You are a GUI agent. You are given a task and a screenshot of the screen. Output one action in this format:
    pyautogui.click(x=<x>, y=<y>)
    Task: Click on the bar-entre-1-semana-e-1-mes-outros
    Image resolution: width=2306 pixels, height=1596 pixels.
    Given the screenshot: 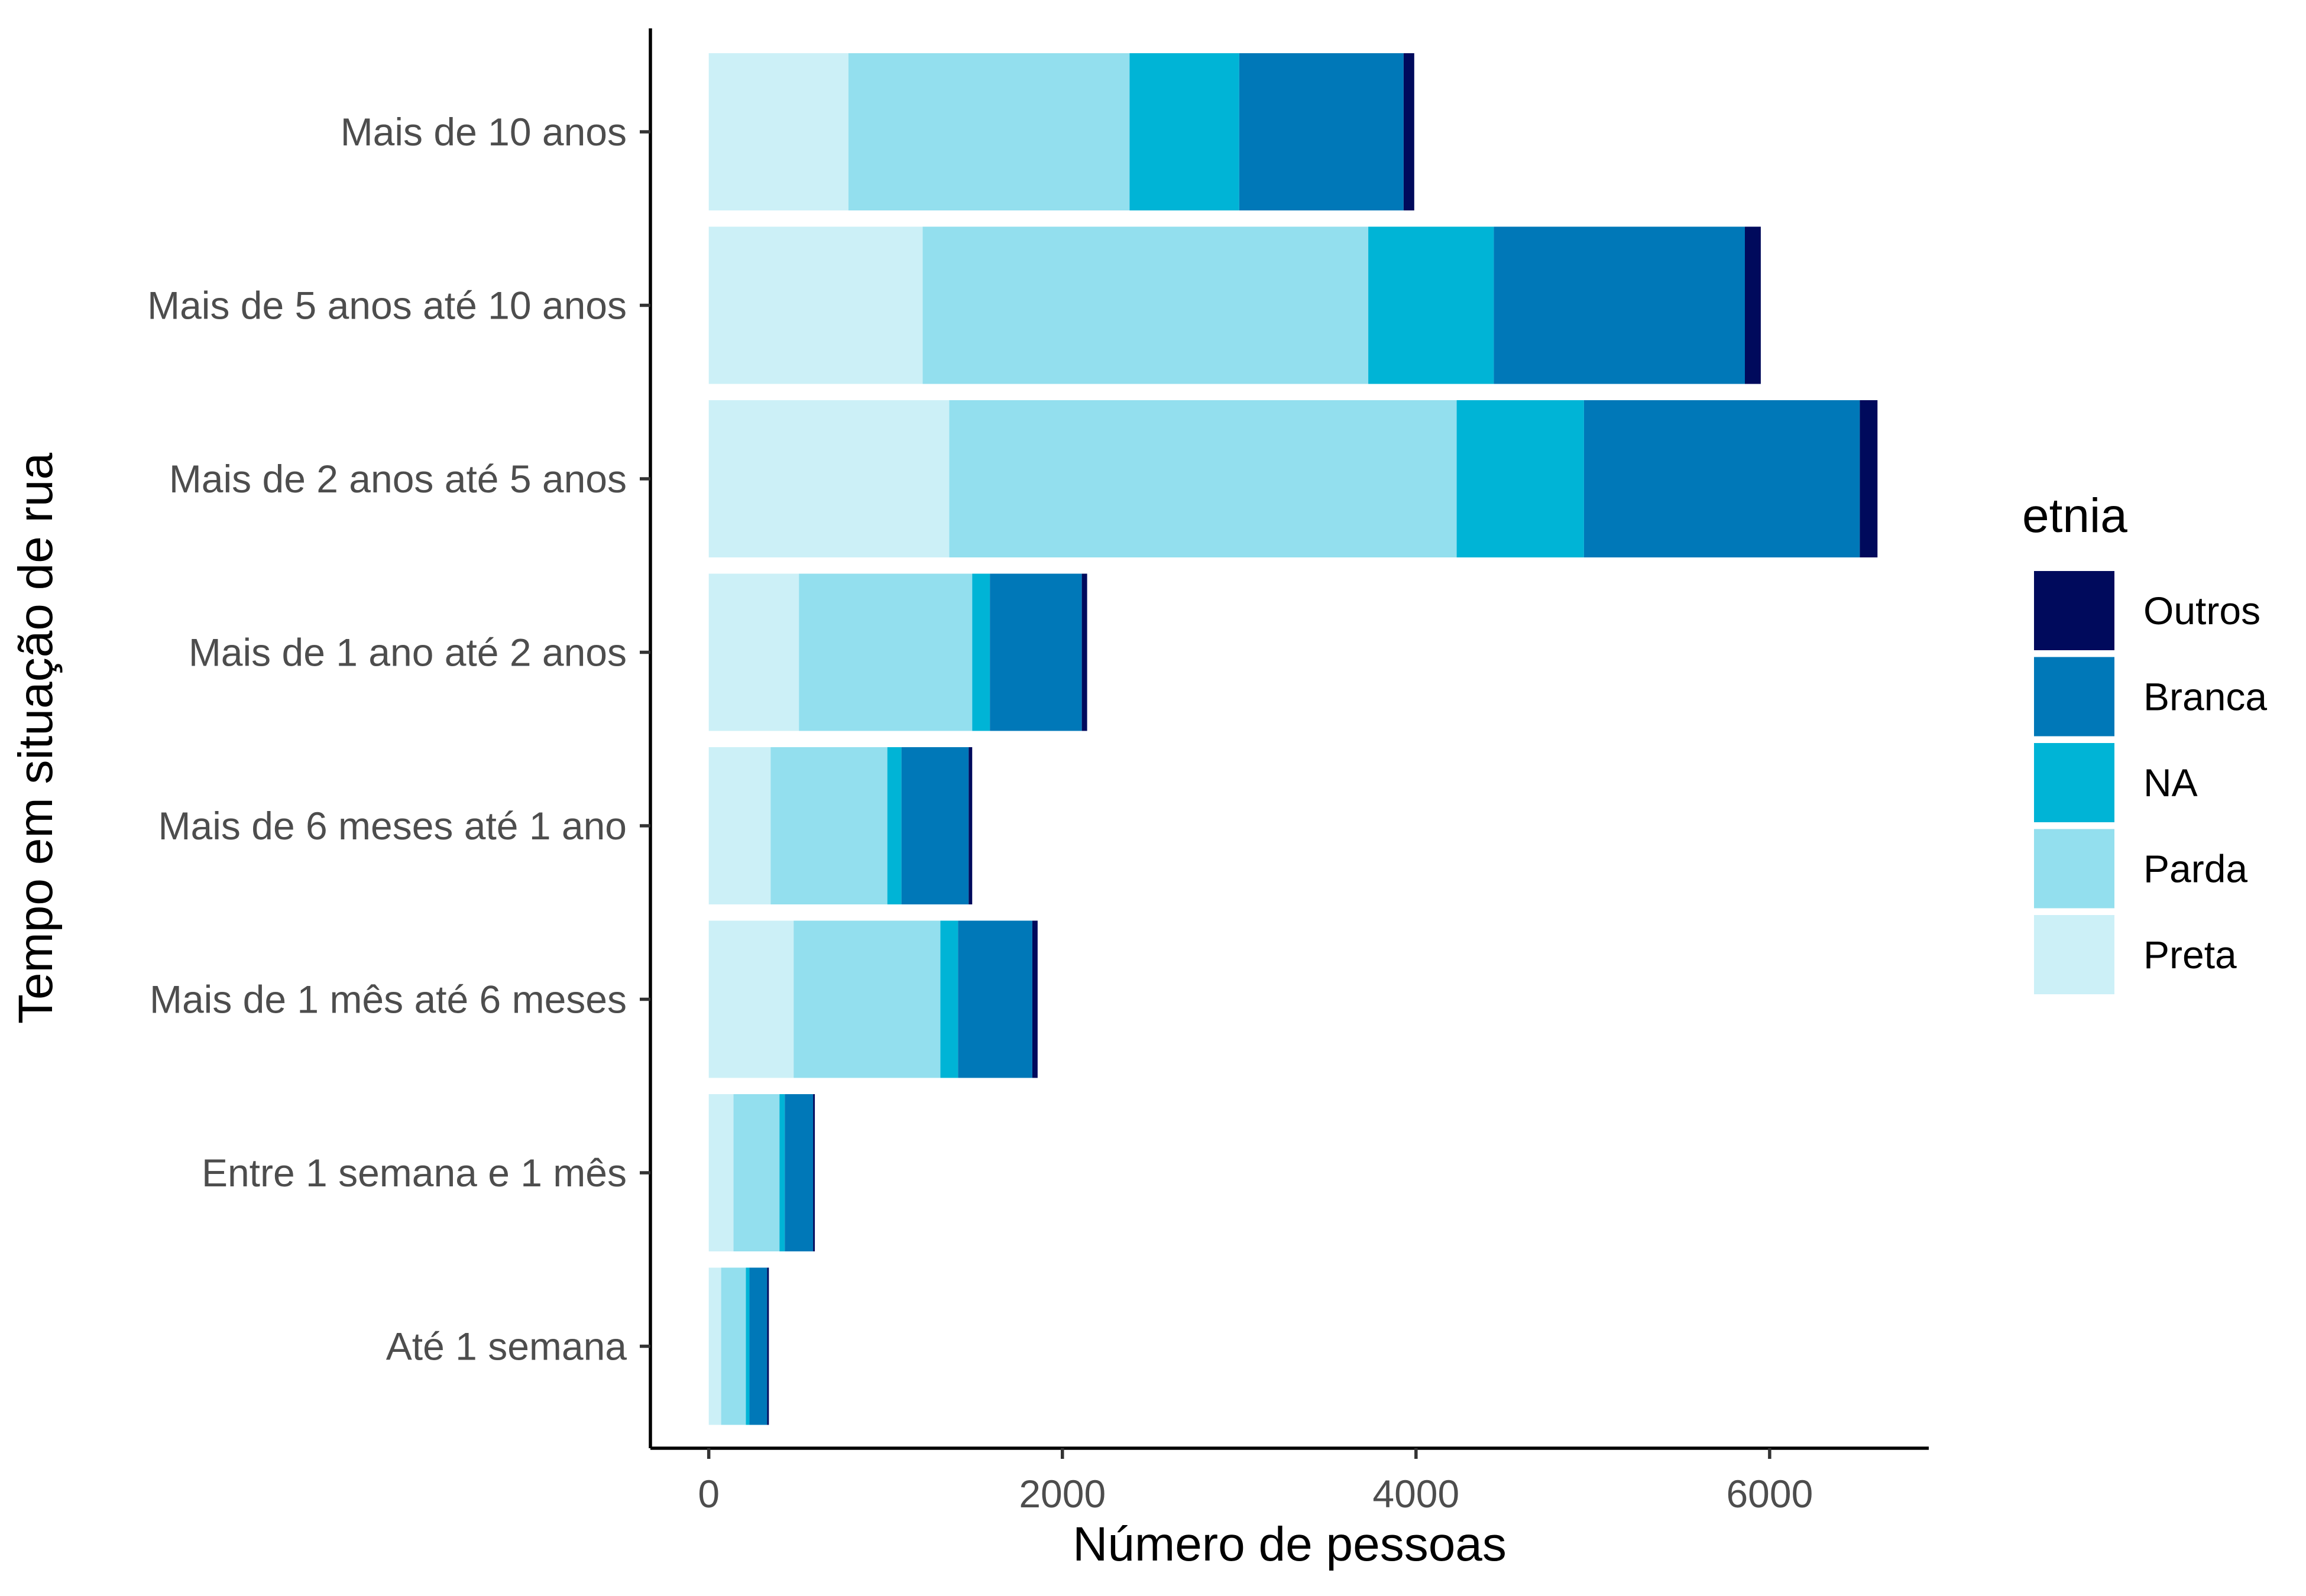 What is the action you would take?
    pyautogui.click(x=814, y=1172)
    